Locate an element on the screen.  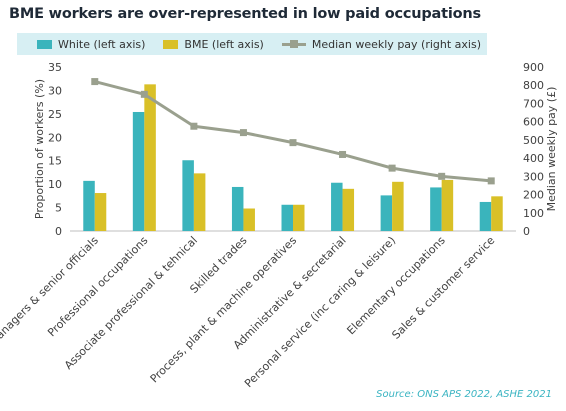
y-tick-label-left: 5 is located at coordinates (58, 208).